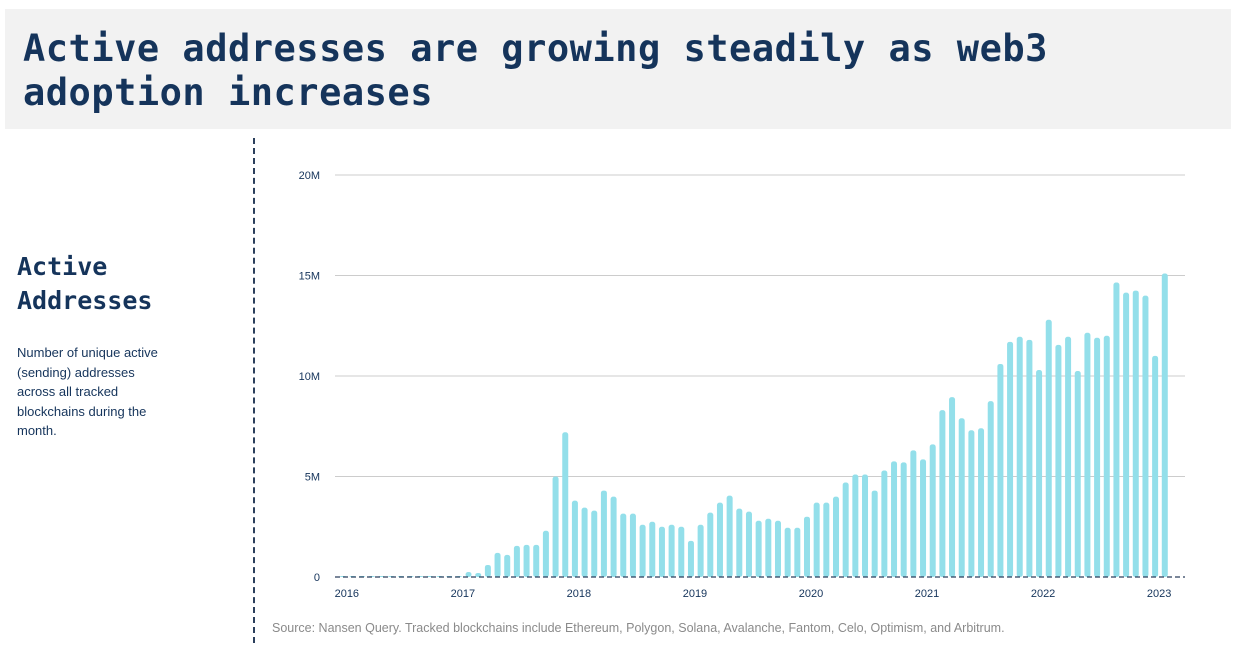 This screenshot has height=667, width=1237. What do you see at coordinates (1159, 594) in the screenshot?
I see `x-tick-label: 2023` at bounding box center [1159, 594].